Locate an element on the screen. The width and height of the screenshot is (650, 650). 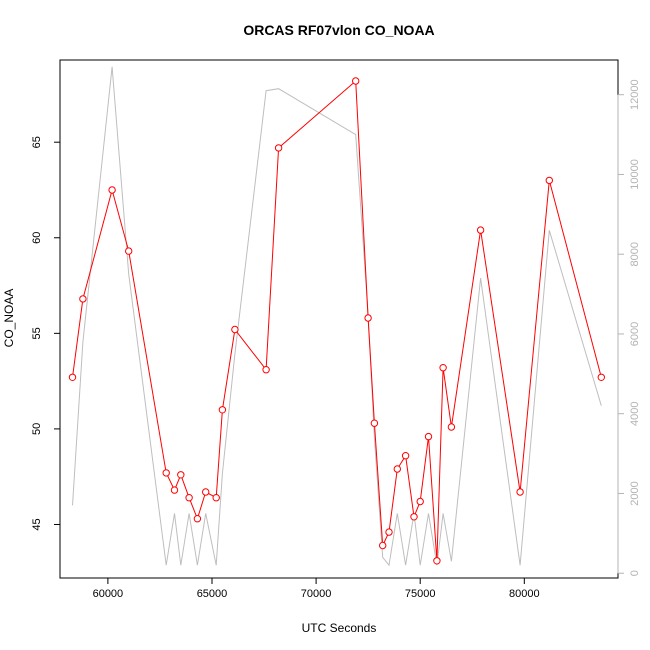
y2-tick-label: 10000 is located at coordinates (635, 174).